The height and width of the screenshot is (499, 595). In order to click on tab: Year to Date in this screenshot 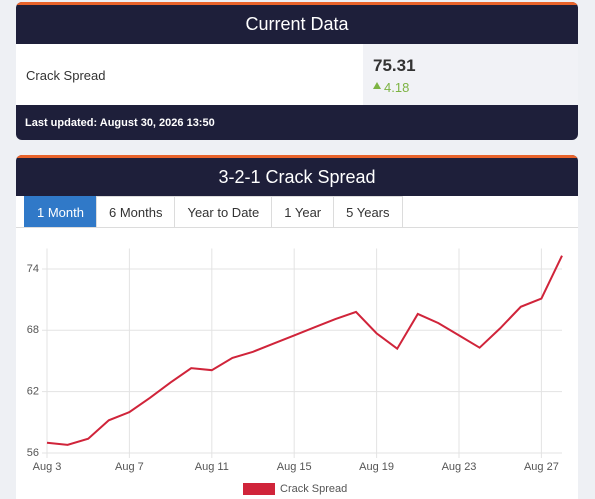, I will do `click(223, 211)`.